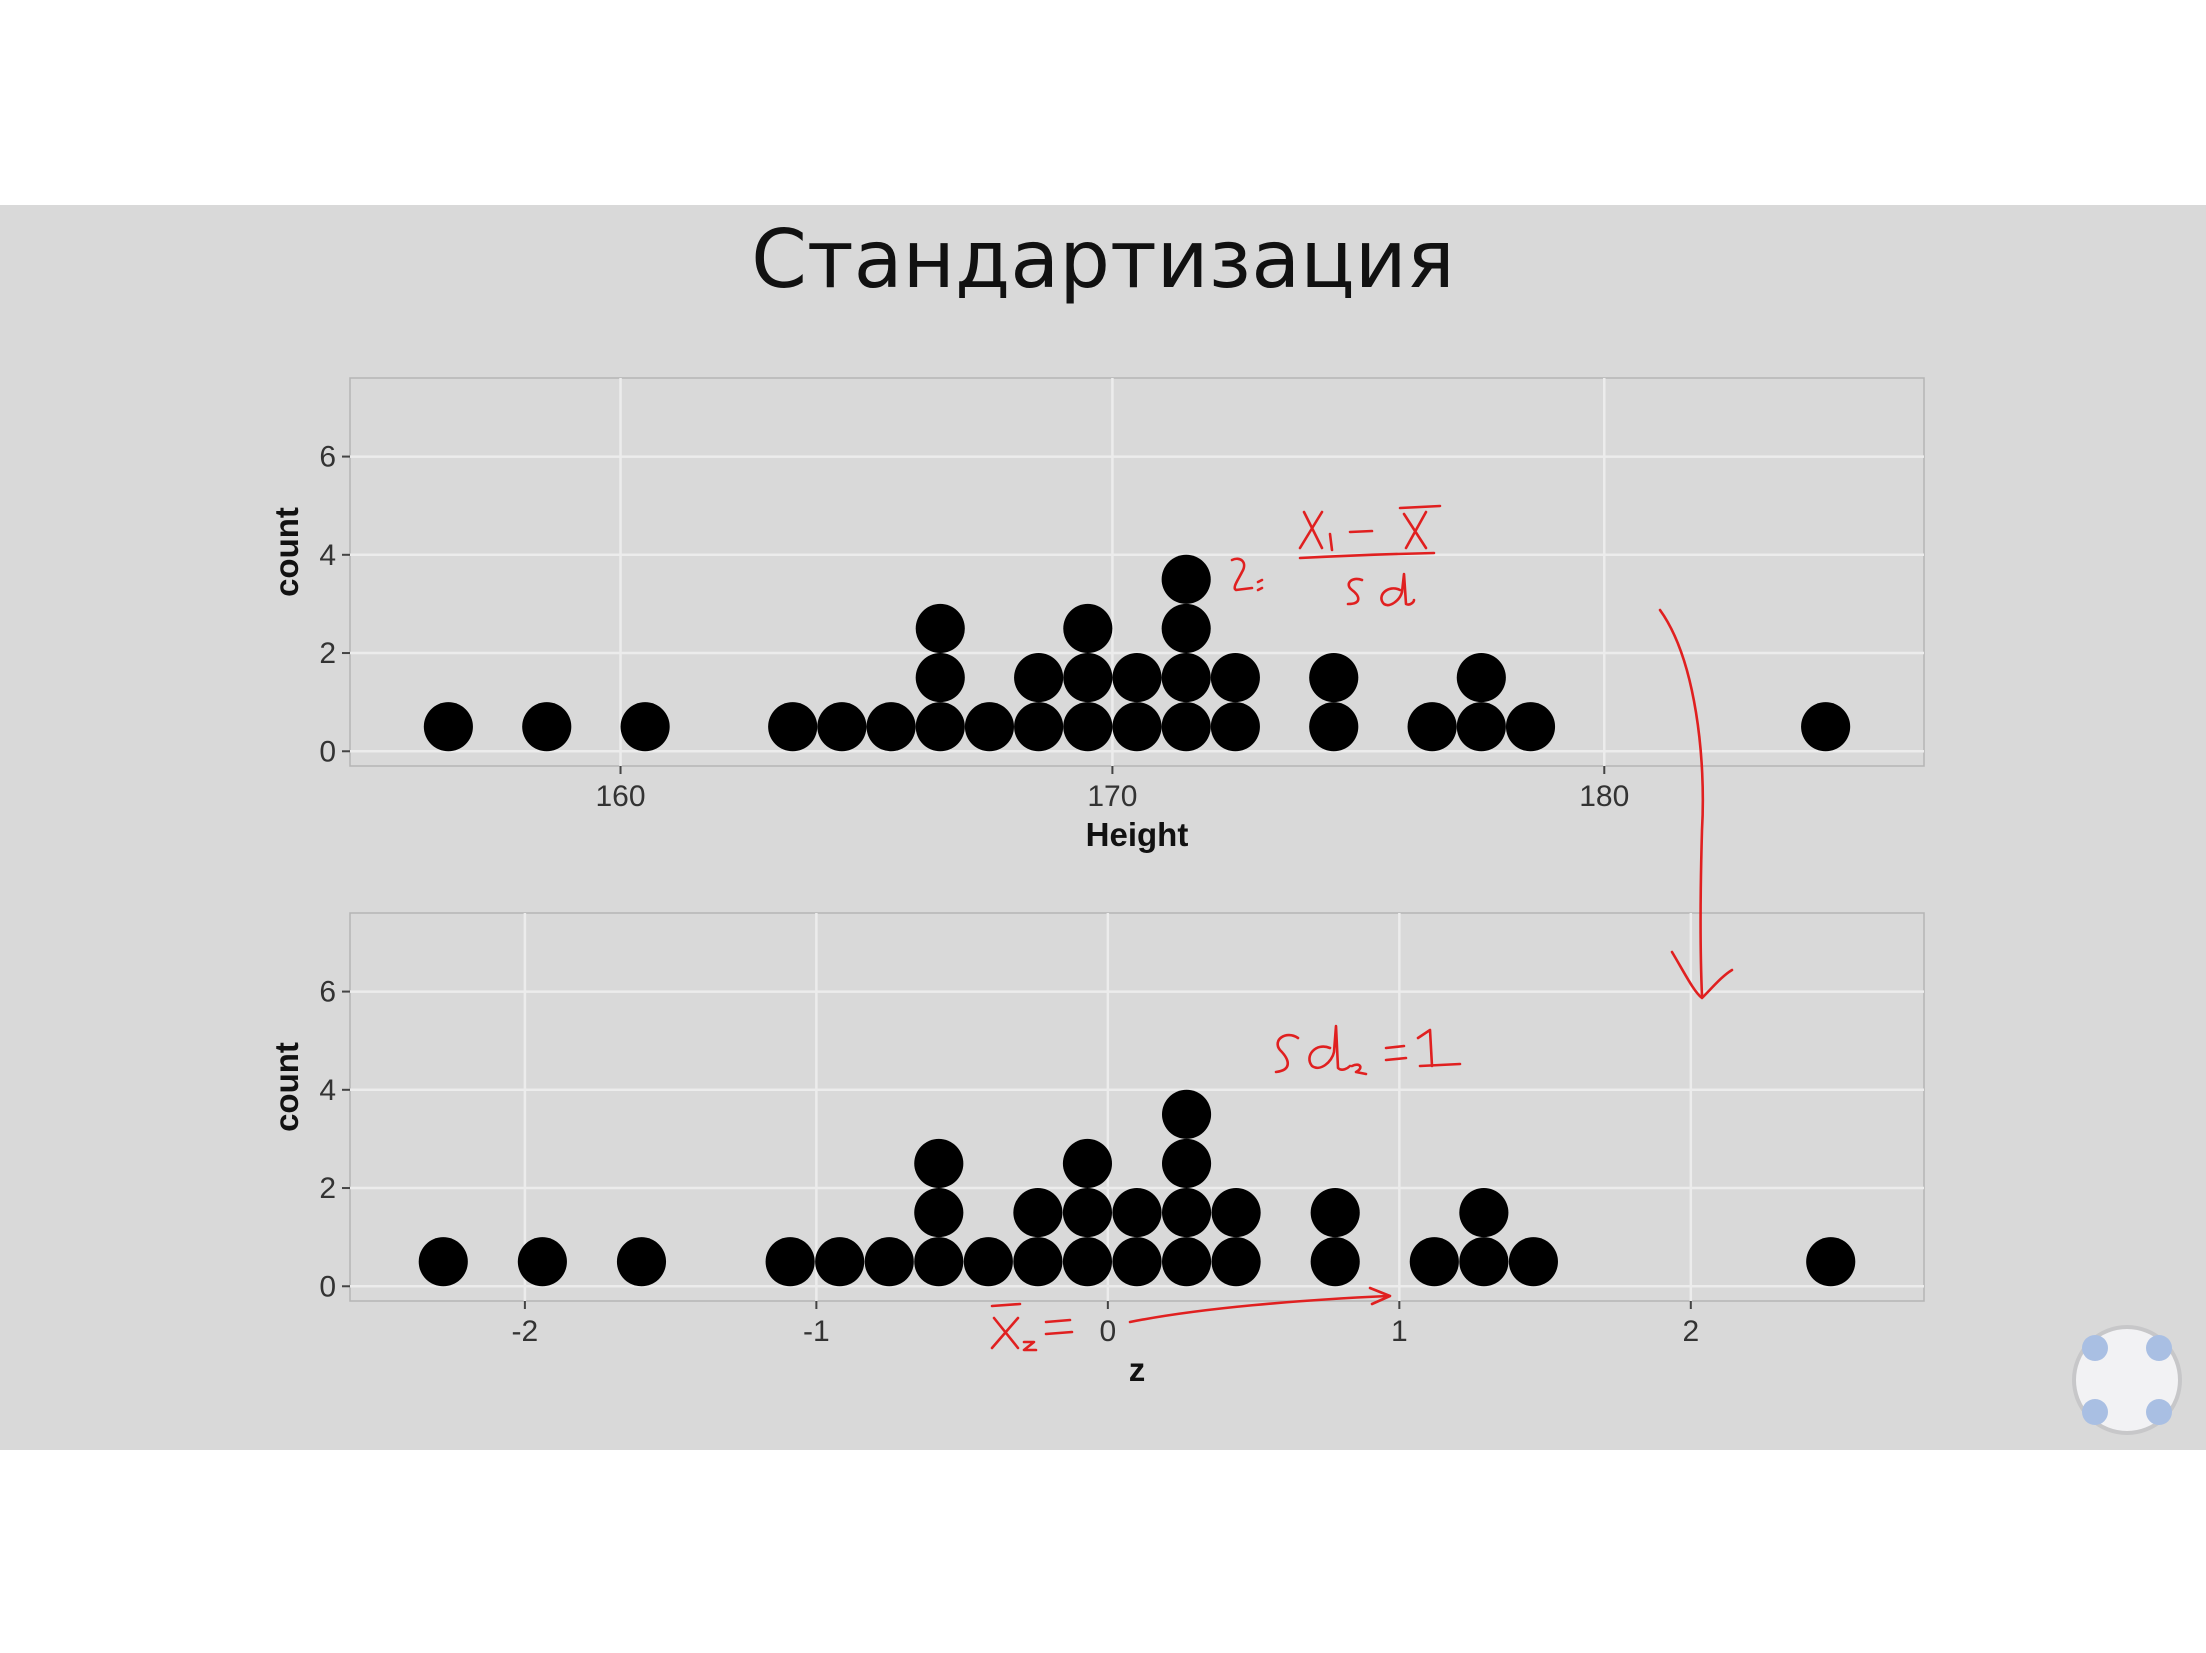 This screenshot has height=1653, width=2206. Describe the element at coordinates (2127, 1380) in the screenshot. I see `settings-badge-icon` at that location.